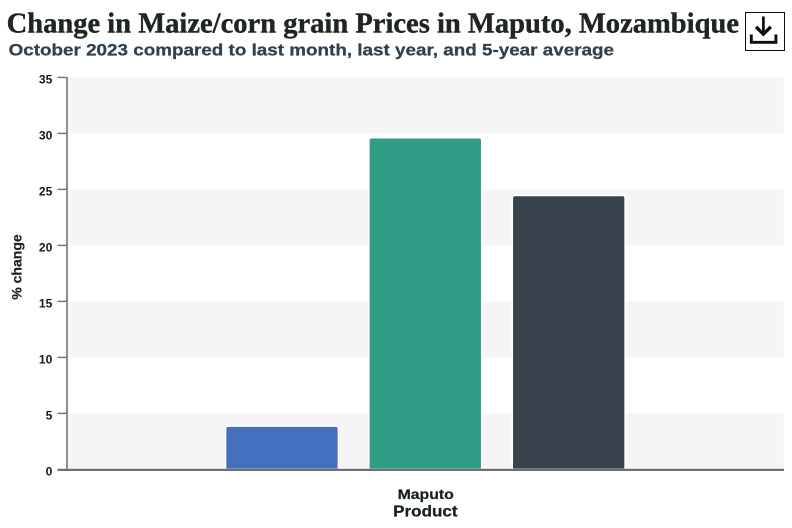  I want to click on svg-text: % change, so click(16, 267).